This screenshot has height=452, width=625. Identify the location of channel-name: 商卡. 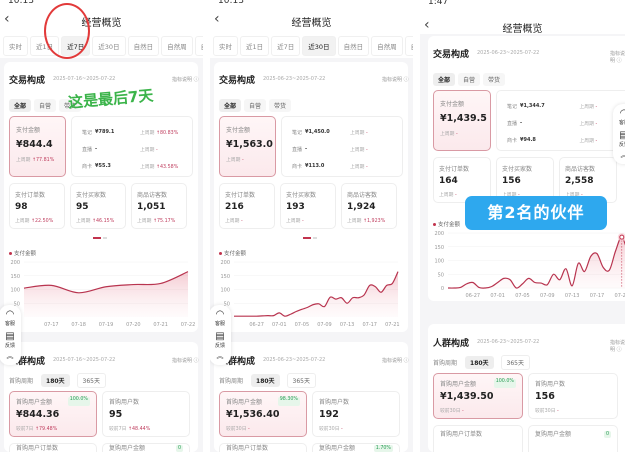
(297, 167).